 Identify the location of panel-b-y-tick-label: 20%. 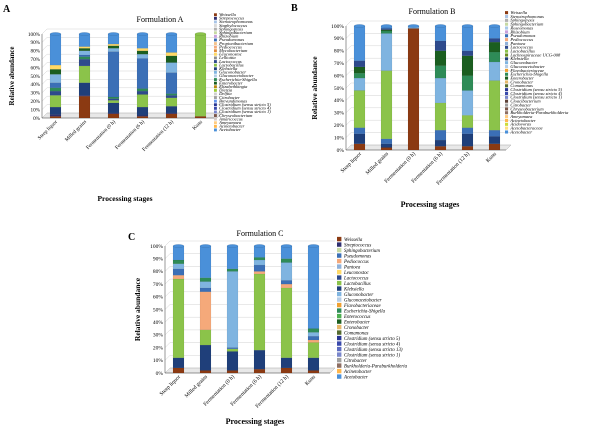
(339, 126).